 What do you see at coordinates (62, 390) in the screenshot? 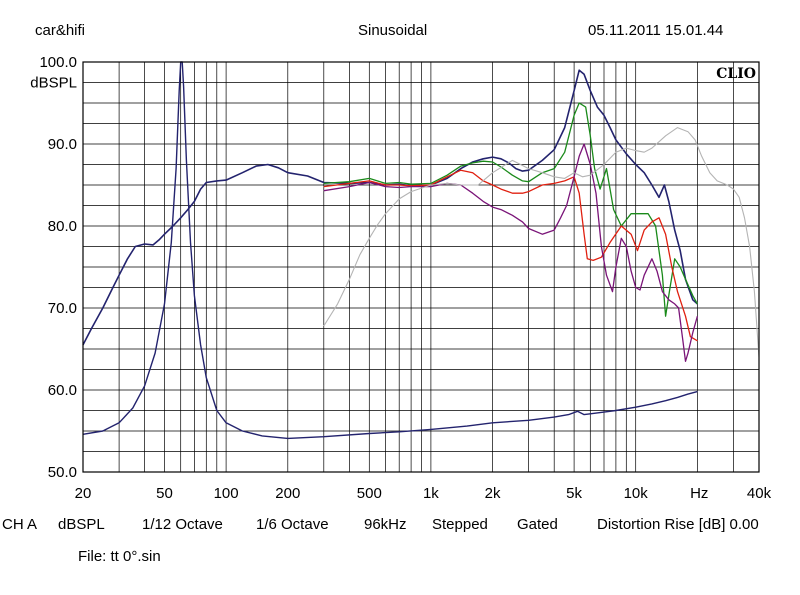
I see `y-tick-label: 60.0` at bounding box center [62, 390].